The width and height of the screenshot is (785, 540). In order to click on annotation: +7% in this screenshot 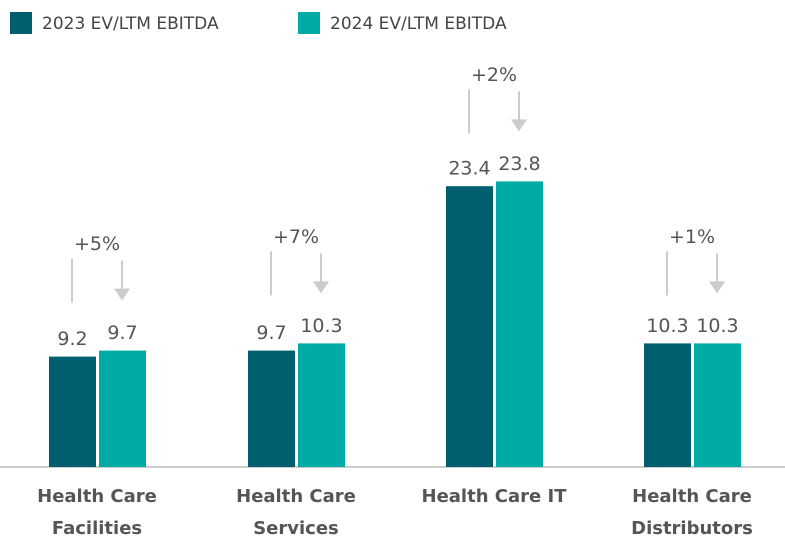, I will do `click(296, 237)`.